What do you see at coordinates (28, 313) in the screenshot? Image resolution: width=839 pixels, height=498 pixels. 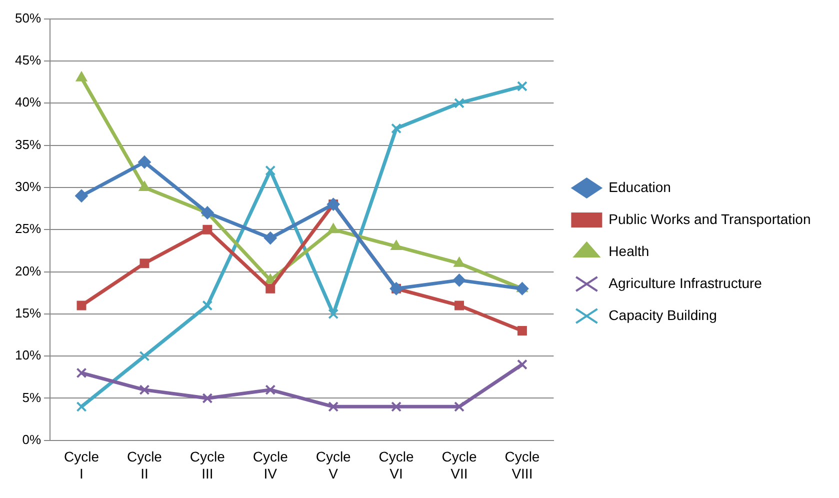 I see `y-tick-label: 15%` at bounding box center [28, 313].